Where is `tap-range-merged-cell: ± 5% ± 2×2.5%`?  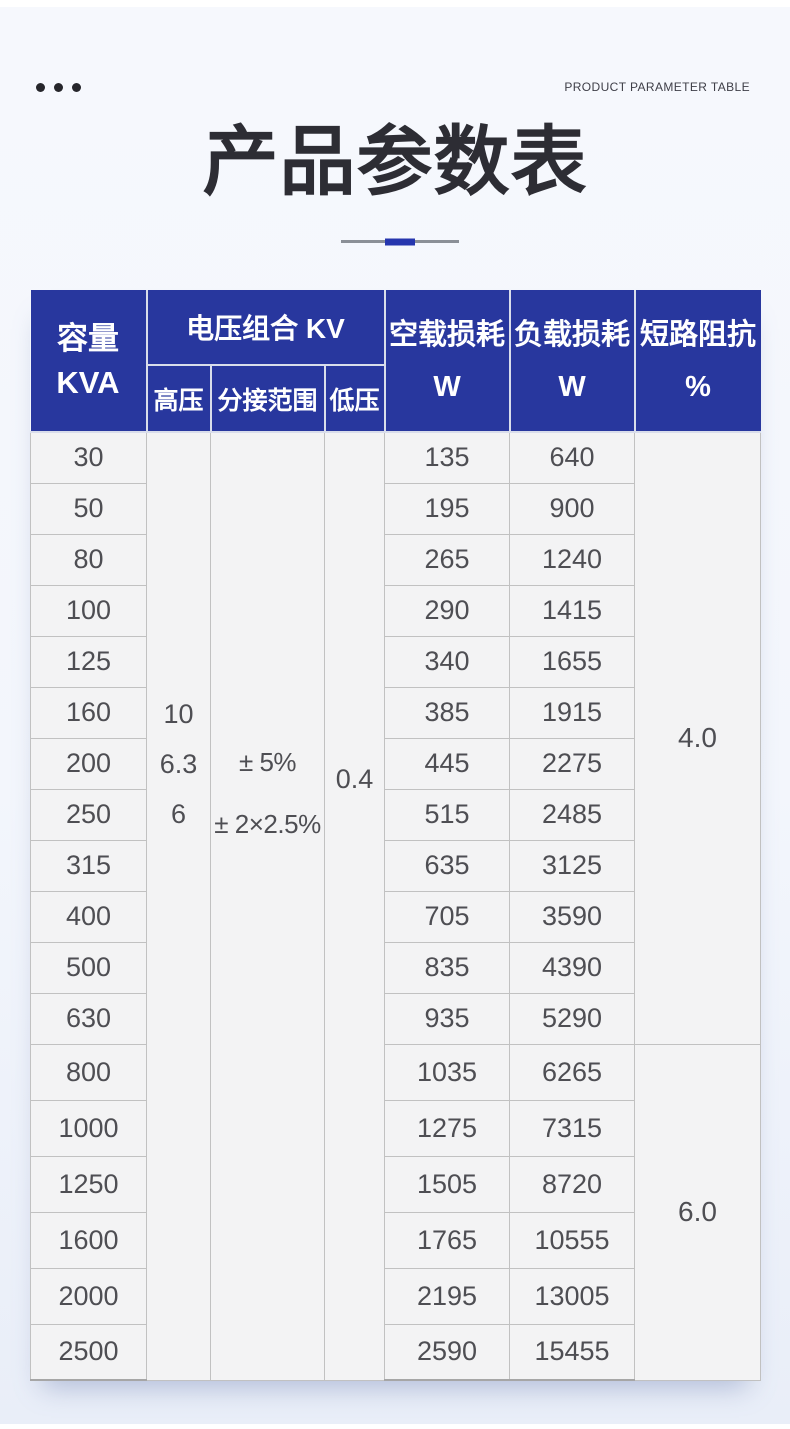
tap-range-merged-cell: ± 5% ± 2×2.5% is located at coordinates (267, 906).